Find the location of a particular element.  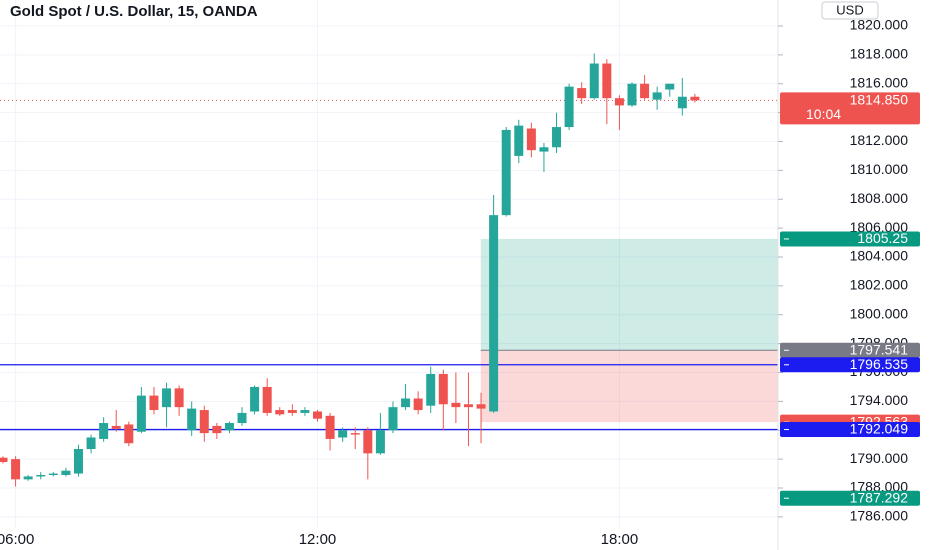

y-tick-label: 1786.000 is located at coordinates (879, 516).